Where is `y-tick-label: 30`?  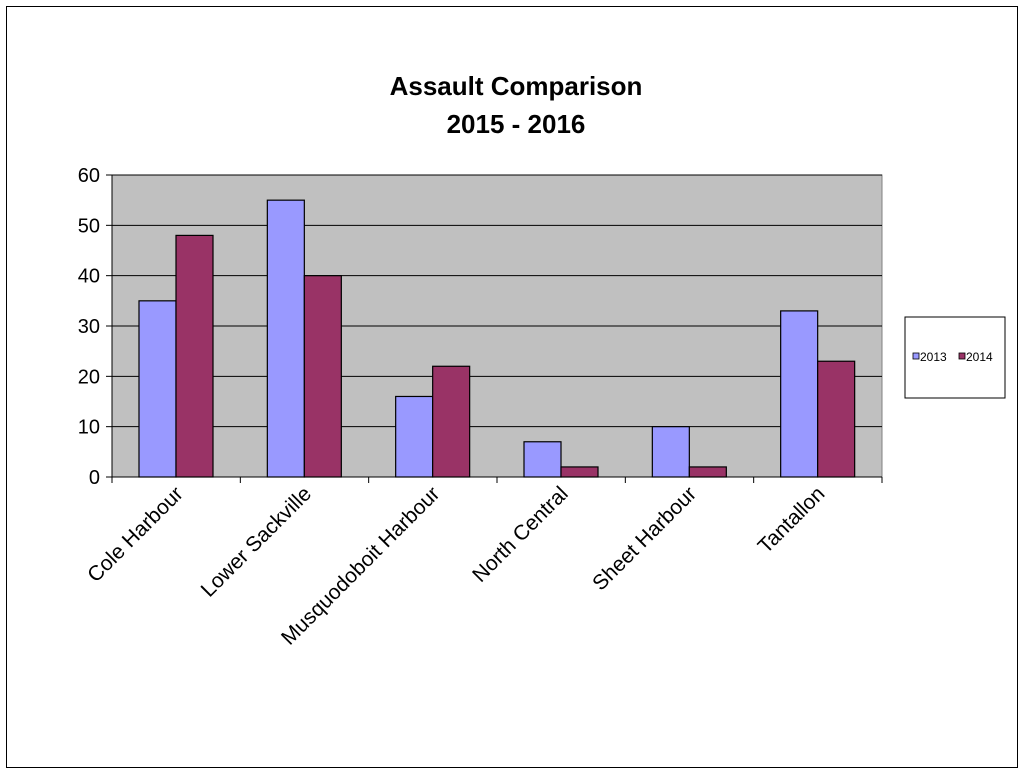
y-tick-label: 30 is located at coordinates (89, 327).